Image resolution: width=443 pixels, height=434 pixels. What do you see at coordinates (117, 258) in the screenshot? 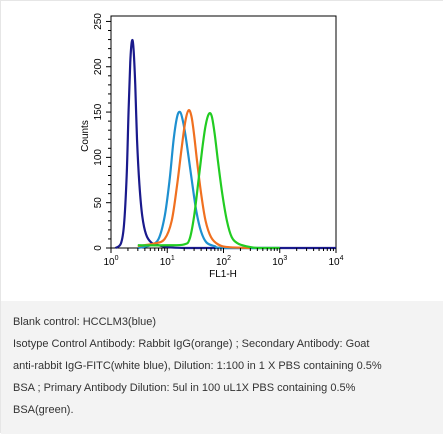
I see `x-tick-exponent: 0` at bounding box center [117, 258].